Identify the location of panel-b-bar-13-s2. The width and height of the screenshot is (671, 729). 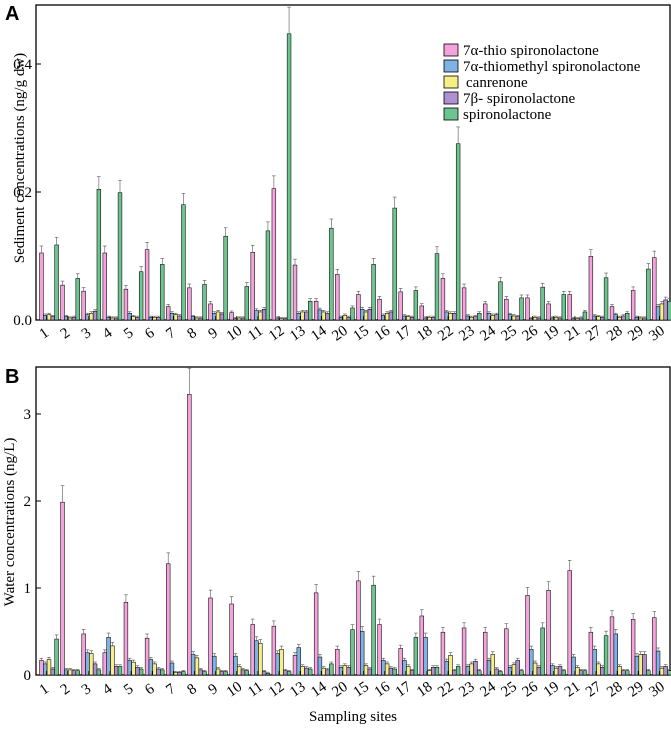
(302, 671).